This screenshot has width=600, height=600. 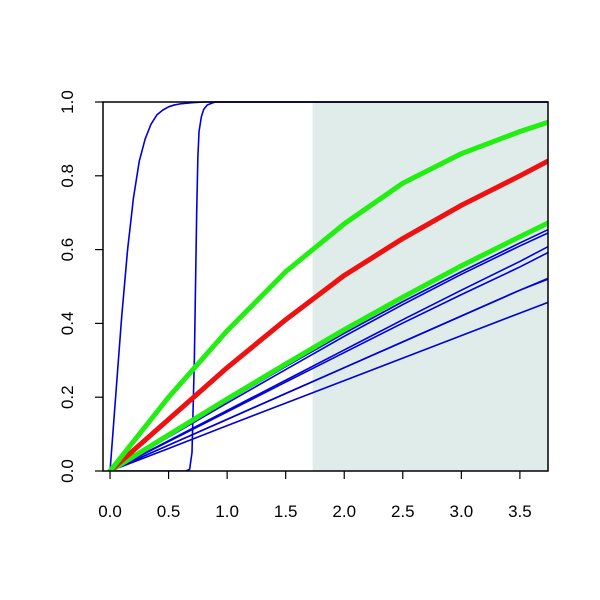 What do you see at coordinates (169, 511) in the screenshot?
I see `x-tick-label: 0.5` at bounding box center [169, 511].